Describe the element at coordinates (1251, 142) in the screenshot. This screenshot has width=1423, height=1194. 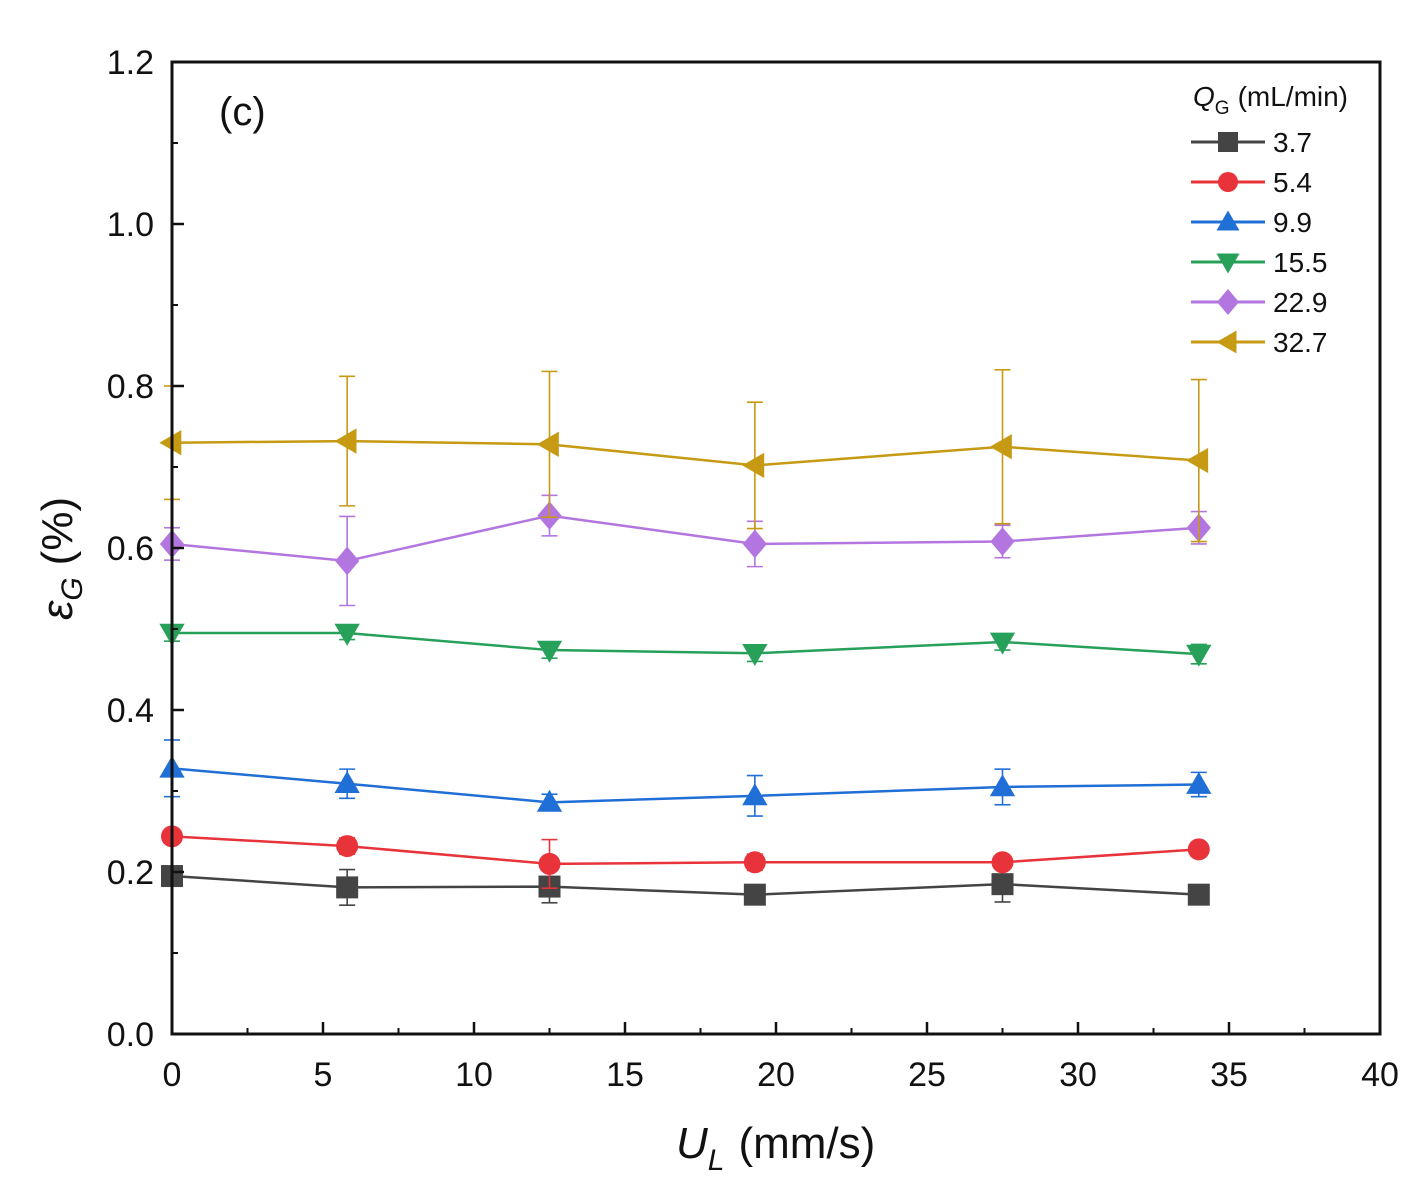
I see `legend-item-3.7: 3.7` at that location.